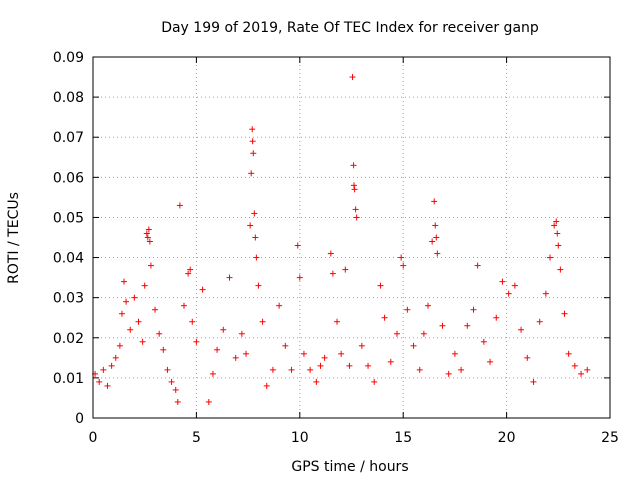 The width and height of the screenshot is (640, 484). What do you see at coordinates (68, 259) in the screenshot?
I see `y-tick-label: 0.04` at bounding box center [68, 259].